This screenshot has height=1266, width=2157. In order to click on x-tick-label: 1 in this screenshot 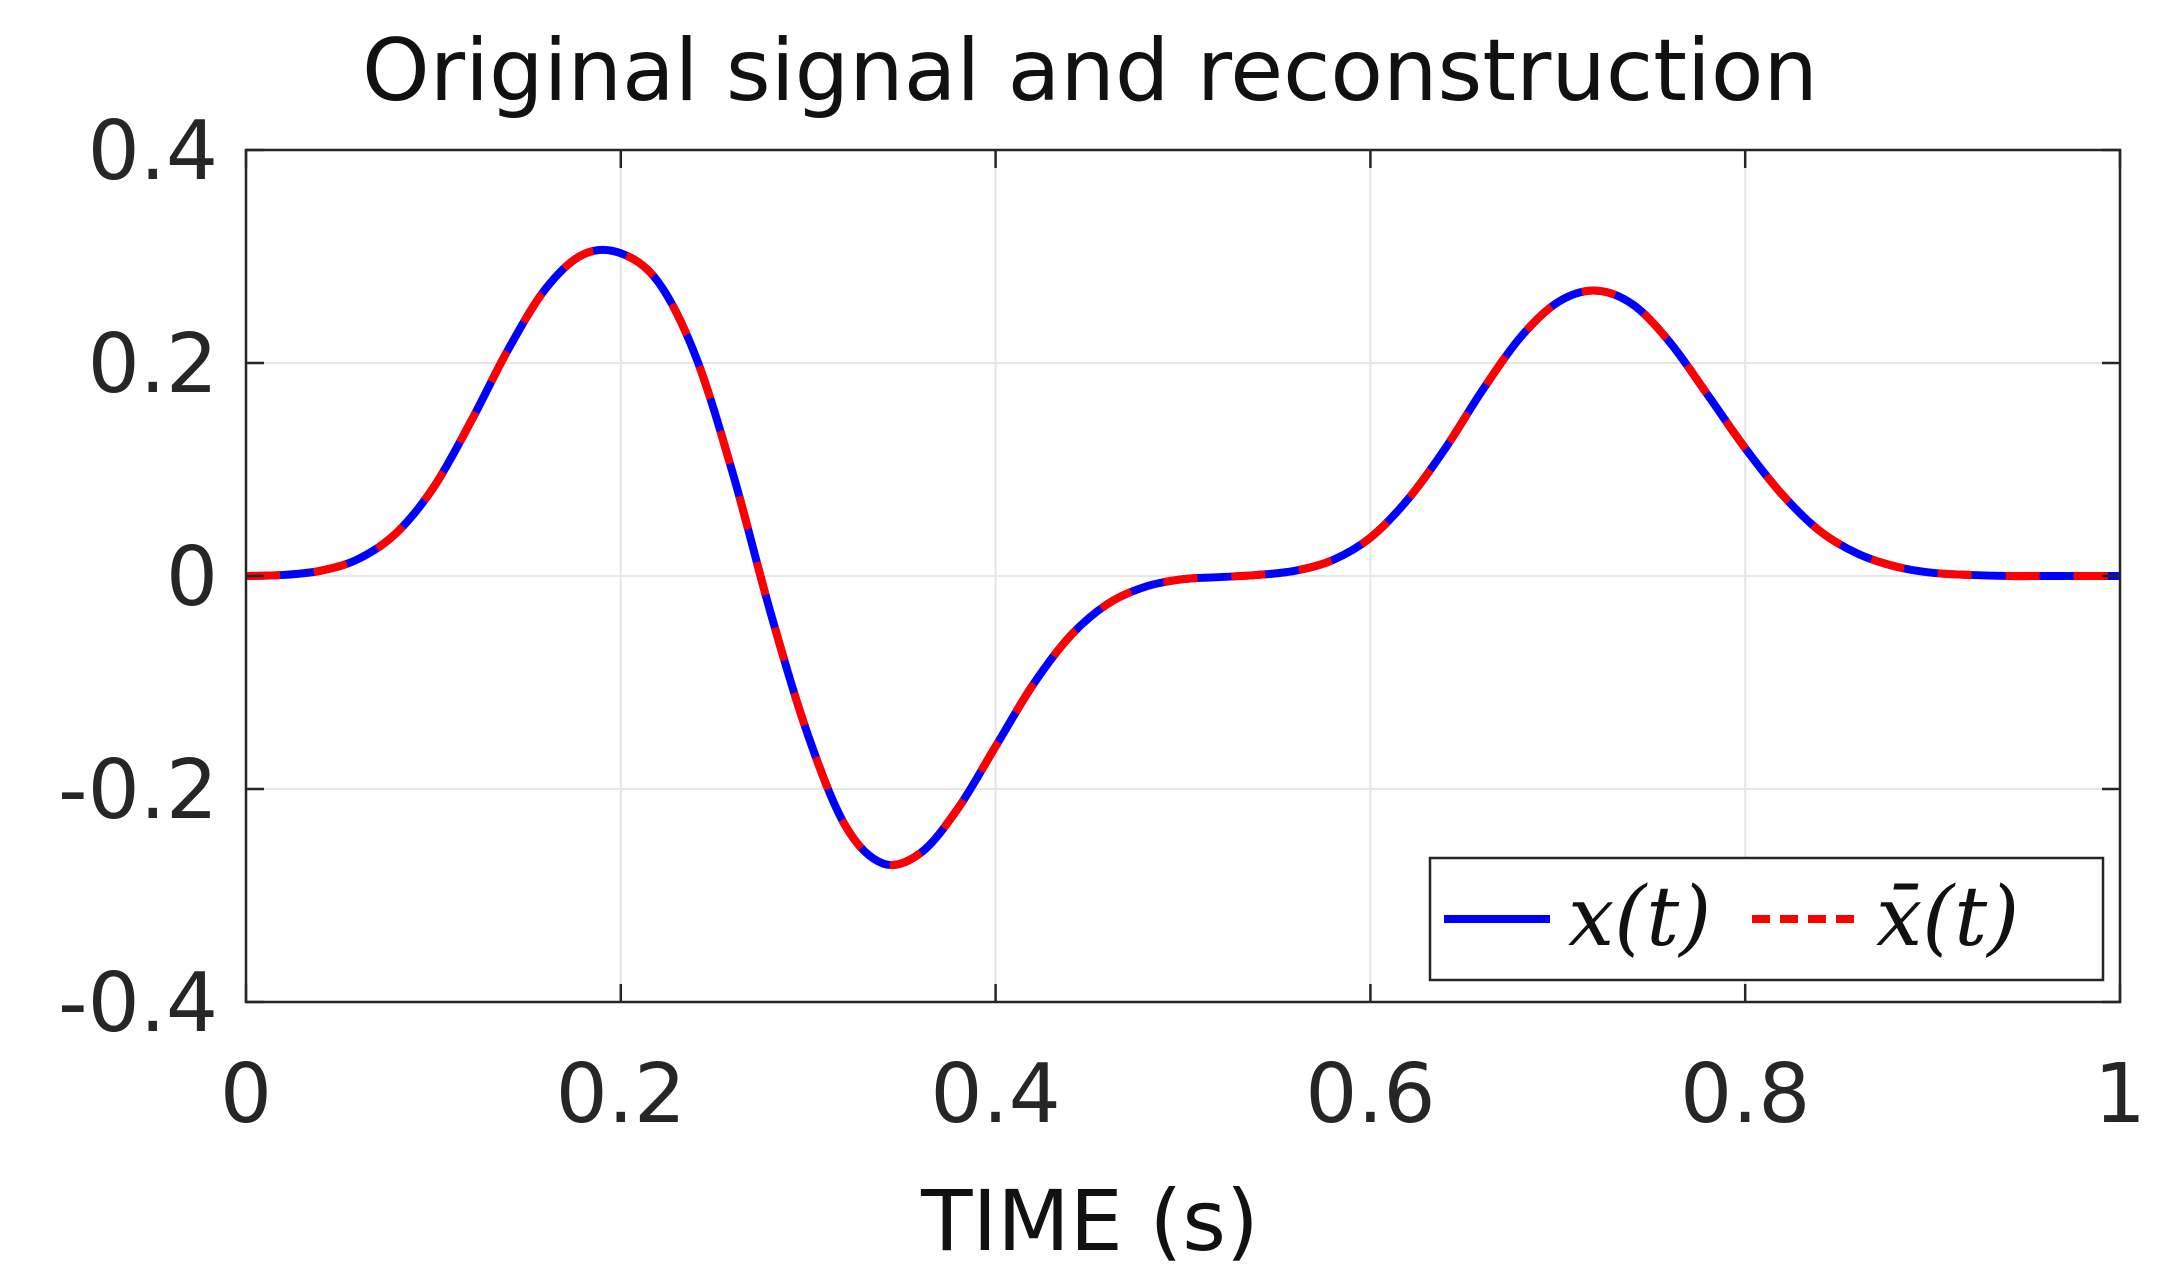, I will do `click(2120, 1094)`.